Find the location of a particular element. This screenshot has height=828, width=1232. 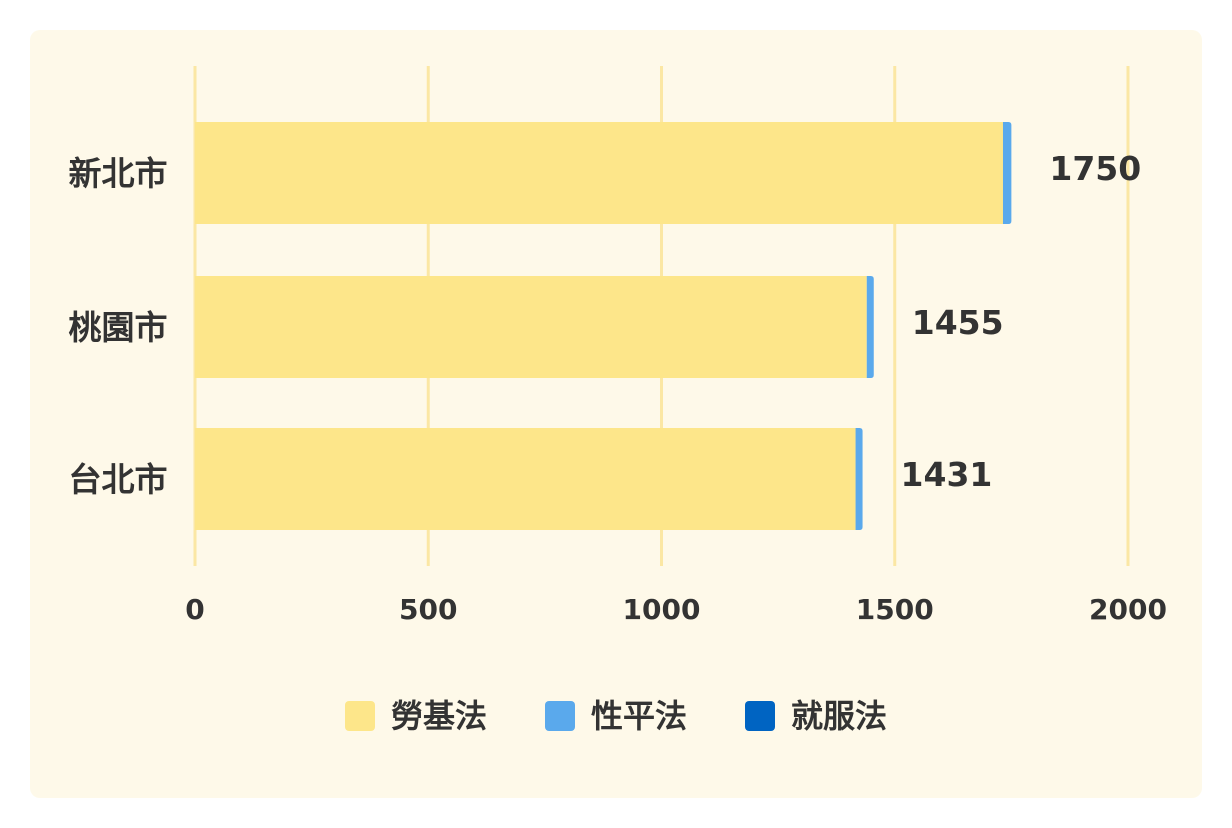

legend-item-gender-equality: 性平法 is located at coordinates (615, 716).